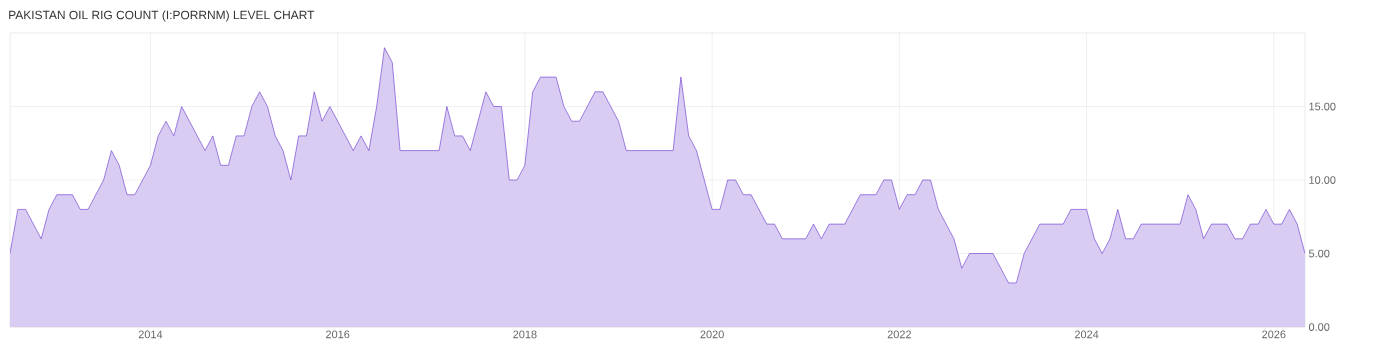 This screenshot has height=357, width=1400. What do you see at coordinates (1322, 180) in the screenshot?
I see `y-tick-label: 10.00` at bounding box center [1322, 180].